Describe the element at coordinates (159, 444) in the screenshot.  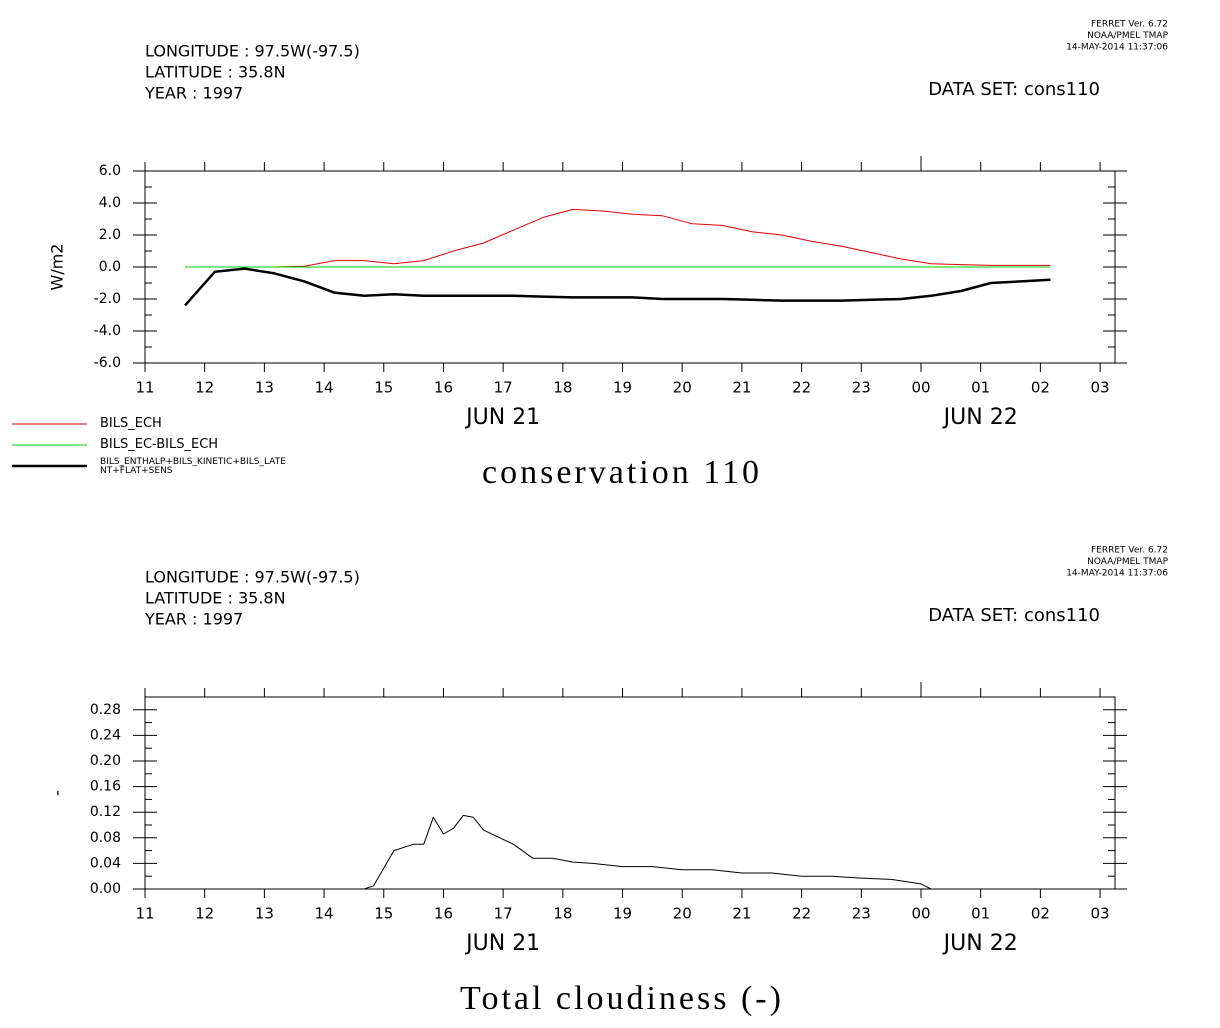
I see `legend-label: BILS_EC-BILS_ECH` at that location.